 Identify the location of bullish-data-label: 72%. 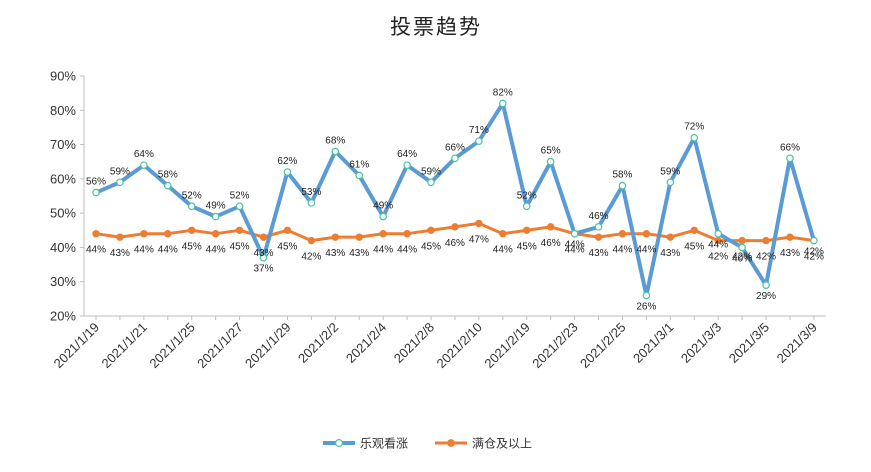
(694, 127).